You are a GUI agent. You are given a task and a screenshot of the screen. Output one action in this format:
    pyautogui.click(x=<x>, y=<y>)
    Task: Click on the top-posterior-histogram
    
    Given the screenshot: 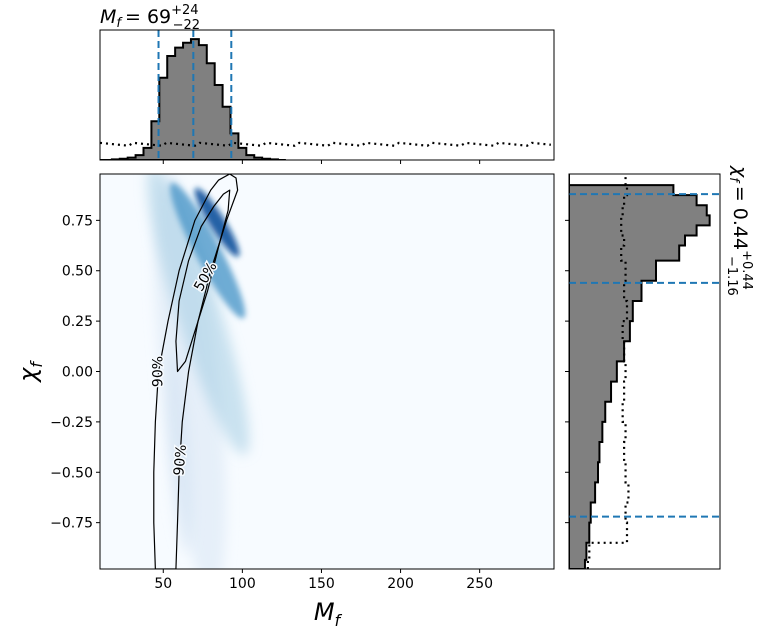 What is the action you would take?
    pyautogui.click(x=193, y=99)
    